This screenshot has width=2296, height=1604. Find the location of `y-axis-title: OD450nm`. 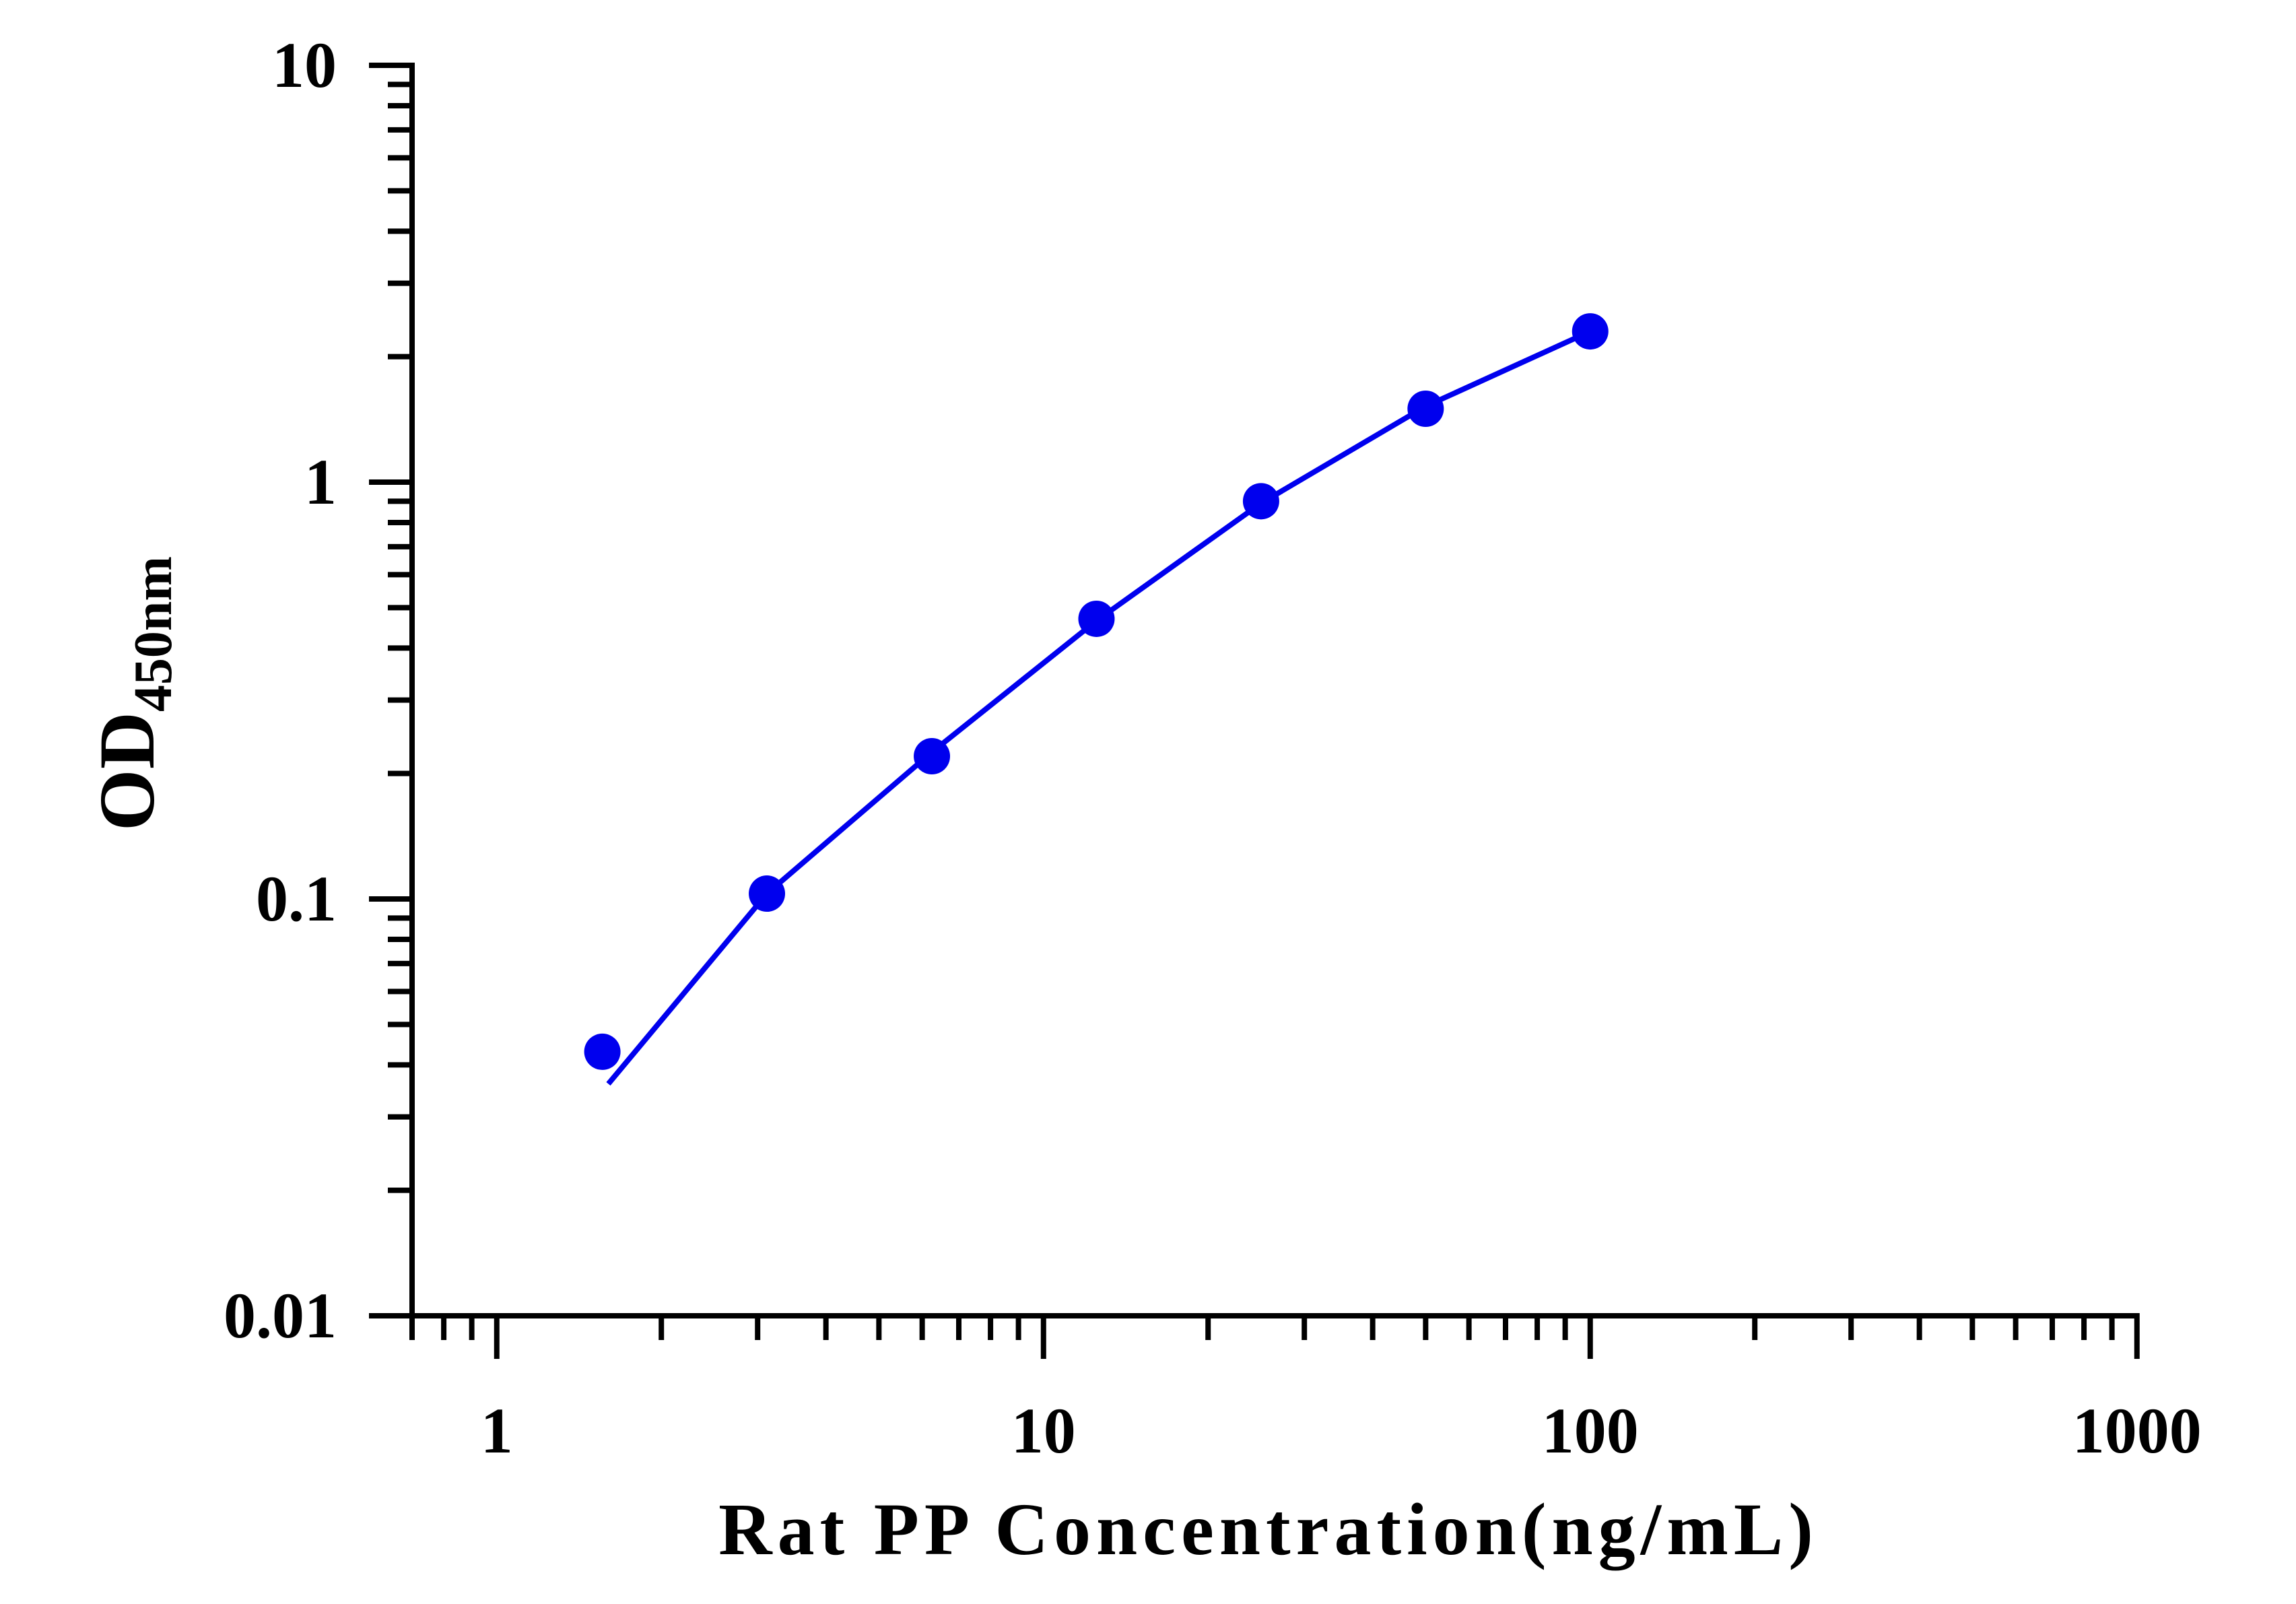

y-axis-title: OD450nm is located at coordinates (133, 693).